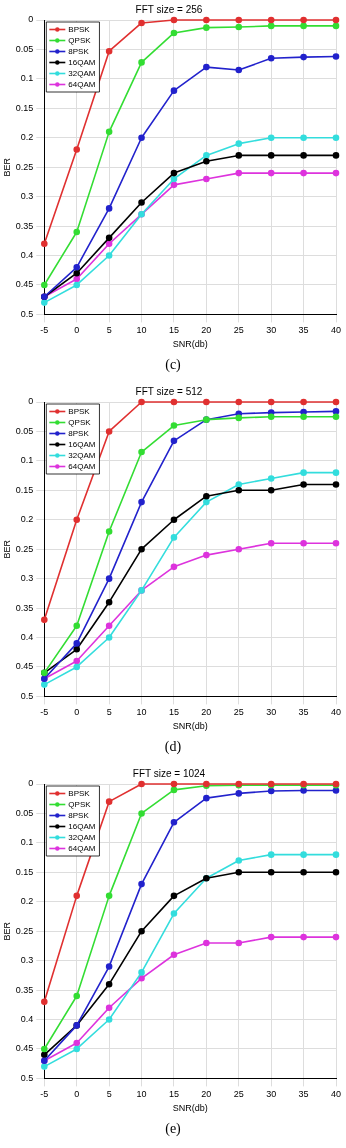 The height and width of the screenshot is (1148, 346). What do you see at coordinates (169, 391) in the screenshot?
I see `chart-title: FFT size = 512` at bounding box center [169, 391].